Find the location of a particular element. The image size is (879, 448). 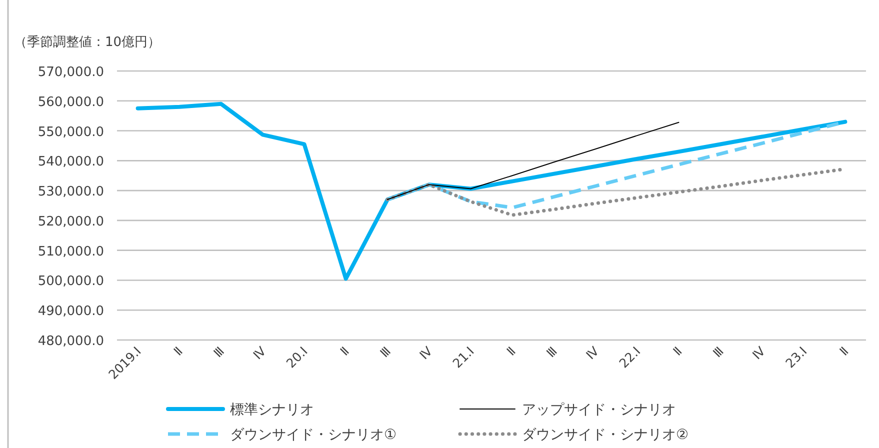

y-tick-label: 540,000.0 is located at coordinates (71, 162).